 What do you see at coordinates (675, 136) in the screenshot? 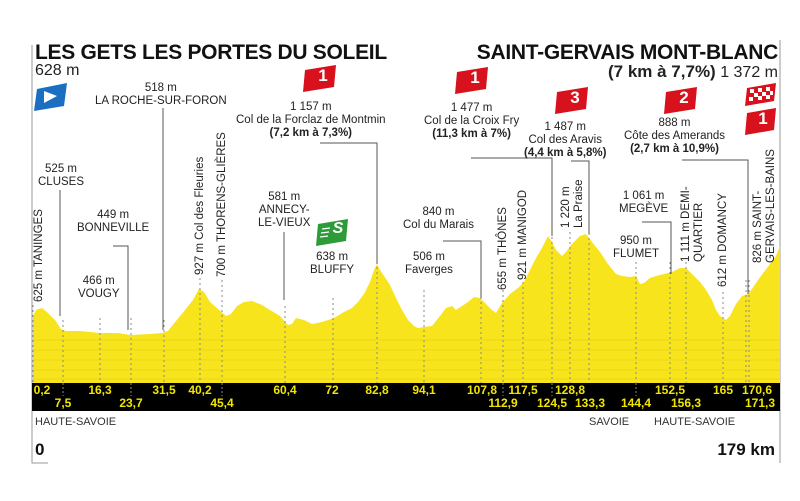
I see `label-amerands: 888 m Côte des Amerands (2,7 km à 10,9%)` at bounding box center [675, 136].